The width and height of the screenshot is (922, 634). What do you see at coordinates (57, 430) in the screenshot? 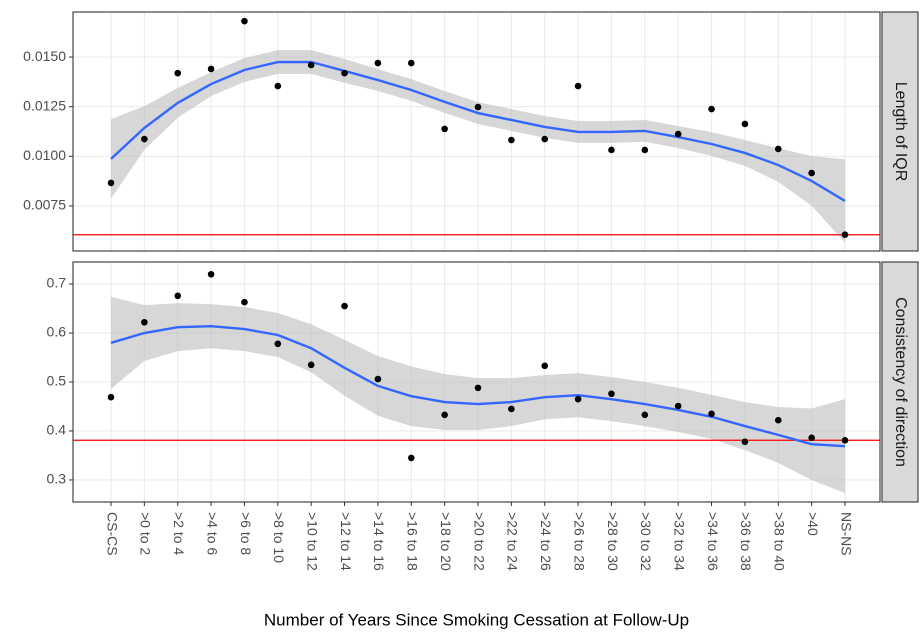
I see `y-tick-label: 0.4` at bounding box center [57, 430].